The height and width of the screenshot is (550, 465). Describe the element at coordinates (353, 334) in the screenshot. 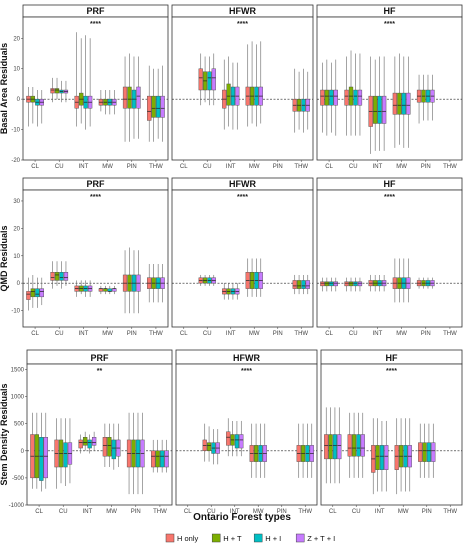

I see `x-tick-label: CU` at that location.